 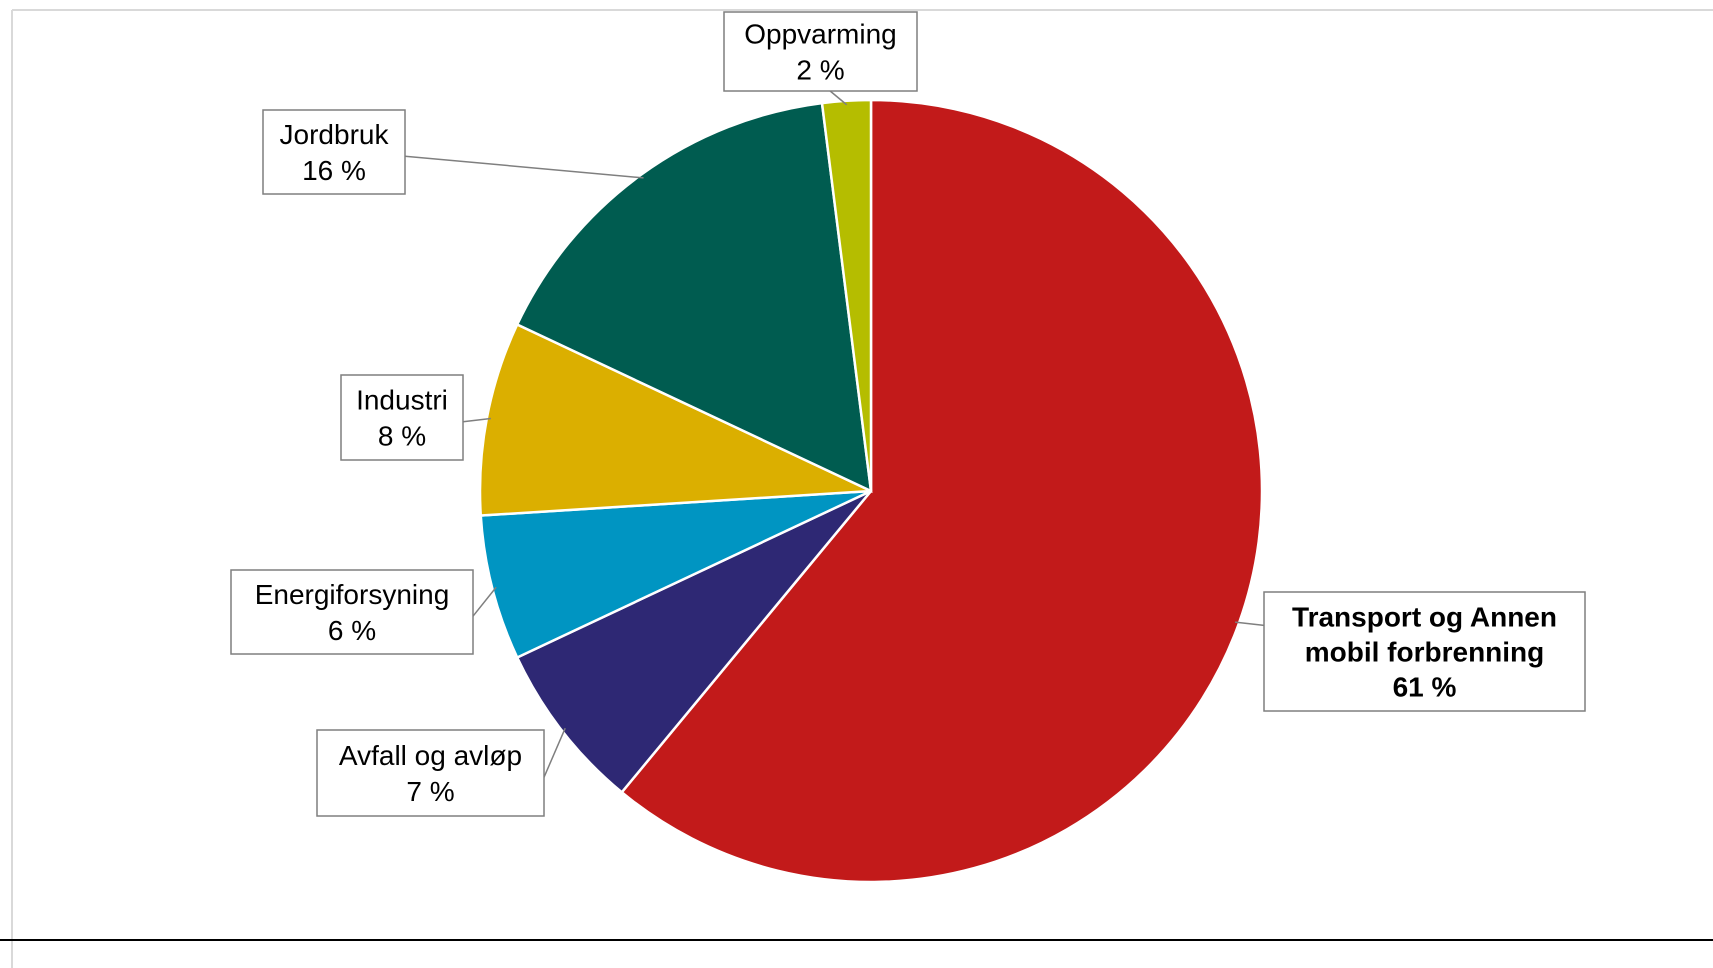 What do you see at coordinates (402, 400) in the screenshot?
I see `data-label-name: Industri` at bounding box center [402, 400].